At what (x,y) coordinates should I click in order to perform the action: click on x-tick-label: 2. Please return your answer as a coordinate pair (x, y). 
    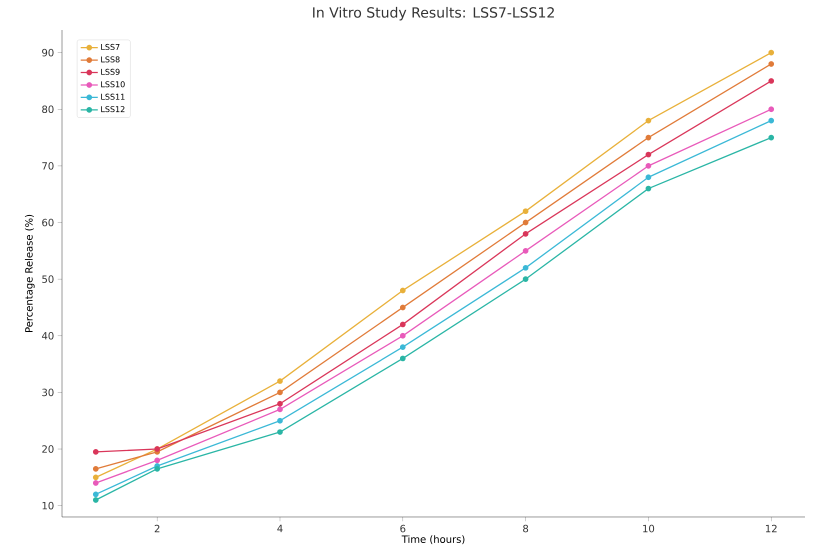
    Looking at the image, I should click on (157, 528).